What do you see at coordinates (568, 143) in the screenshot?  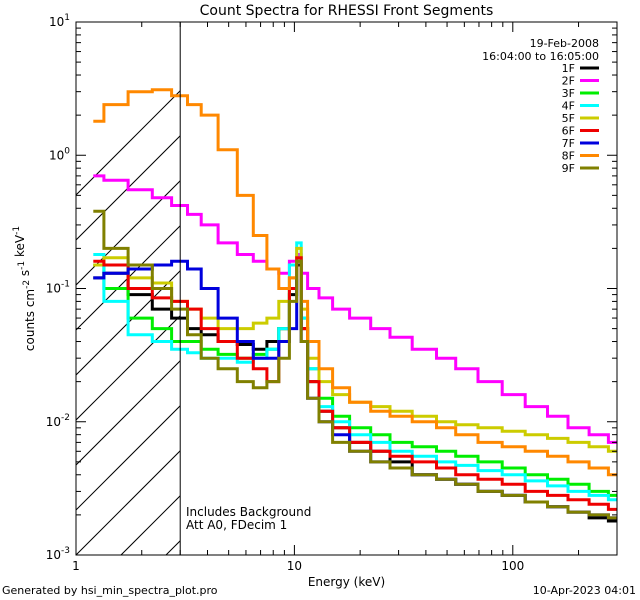 I see `legend-label-7F: 7F` at bounding box center [568, 143].